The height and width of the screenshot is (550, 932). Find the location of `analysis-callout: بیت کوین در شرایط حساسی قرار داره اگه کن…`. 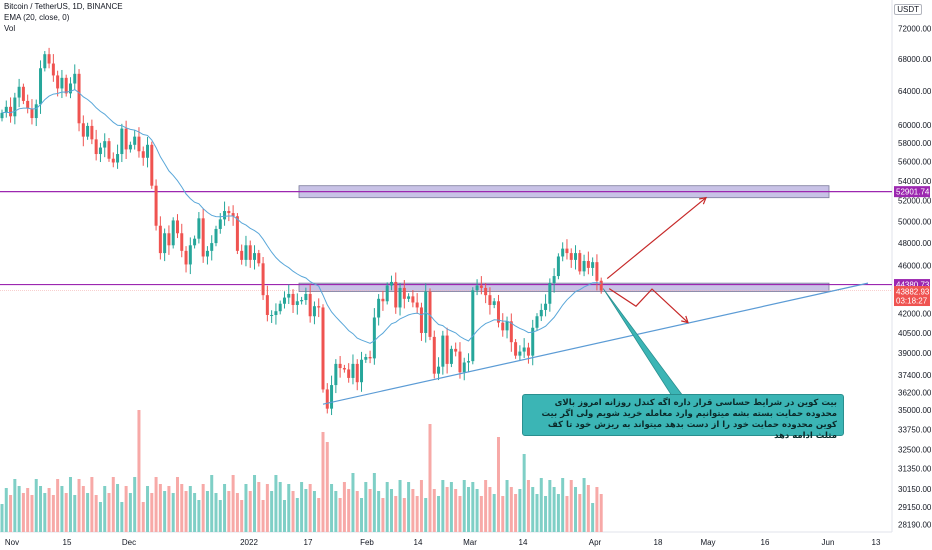

analysis-callout: بیت کوین در شرایط حساسی قرار داره اگه کن… is located at coordinates (683, 417).